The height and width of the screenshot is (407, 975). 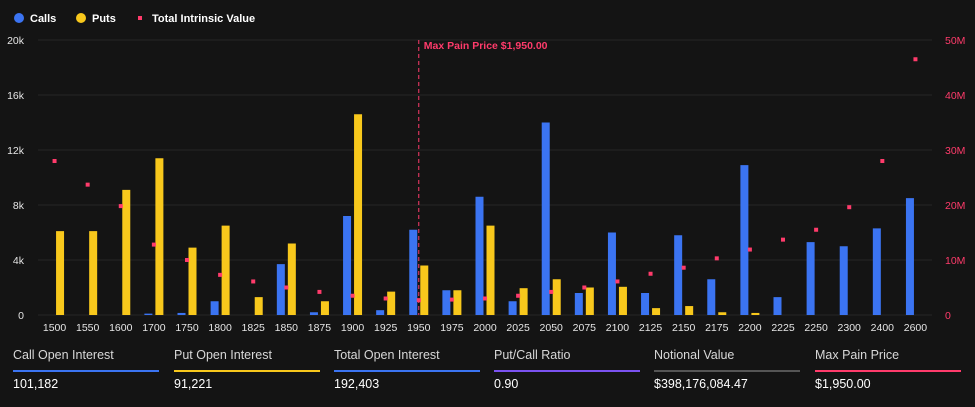 What do you see at coordinates (121, 328) in the screenshot?
I see `x-tick-label: 1600` at bounding box center [121, 328].